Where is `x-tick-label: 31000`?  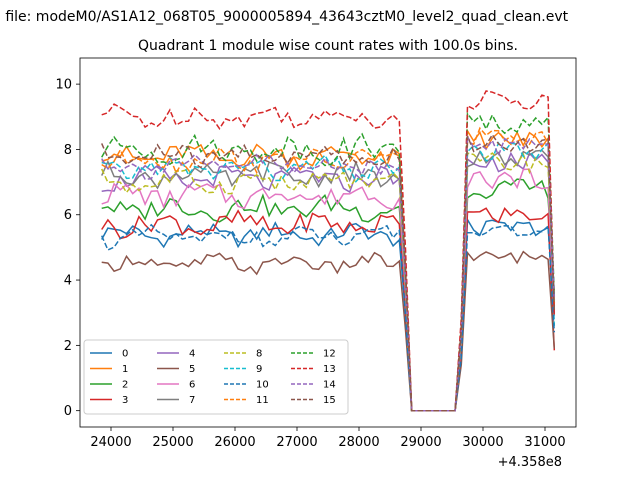 x-tick-label: 31000 is located at coordinates (544, 442).